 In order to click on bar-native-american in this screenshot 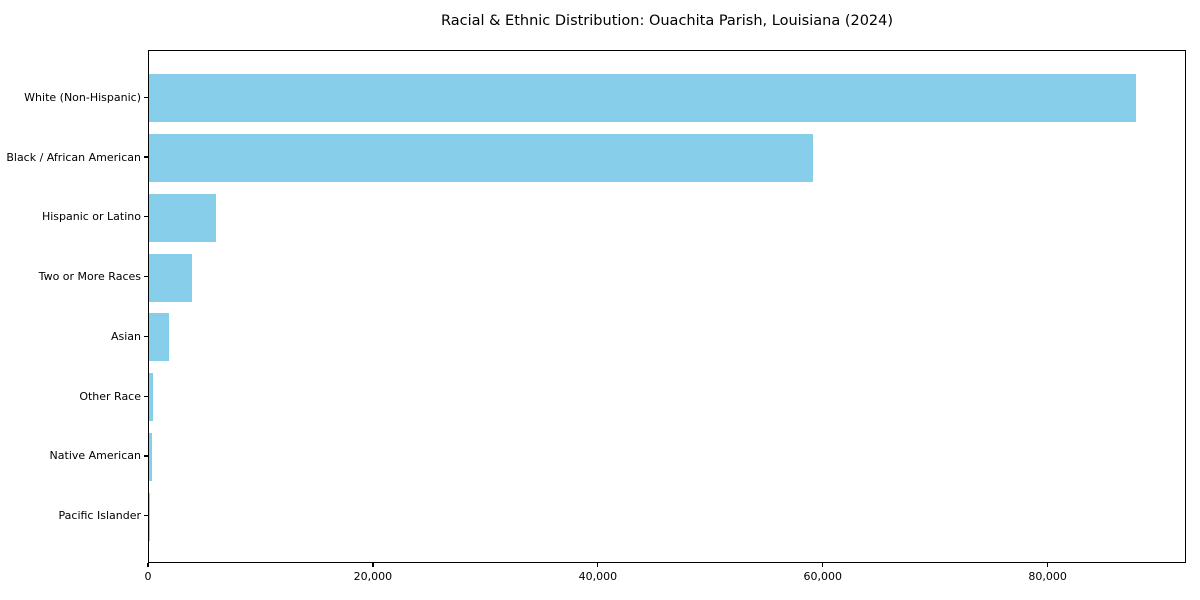, I will do `click(150, 456)`.